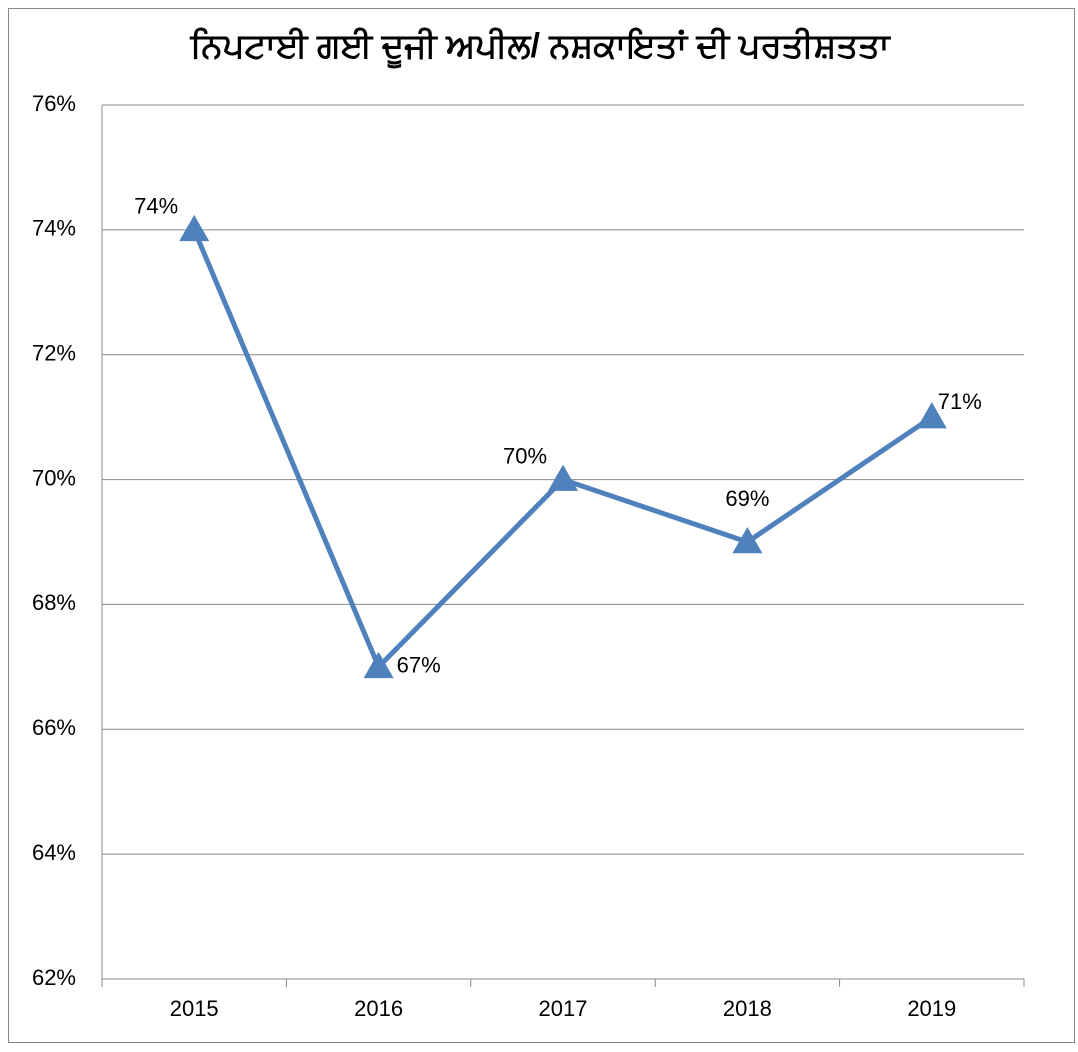 This screenshot has width=1078, height=1052. I want to click on y-tick-label: 70%, so click(54, 477).